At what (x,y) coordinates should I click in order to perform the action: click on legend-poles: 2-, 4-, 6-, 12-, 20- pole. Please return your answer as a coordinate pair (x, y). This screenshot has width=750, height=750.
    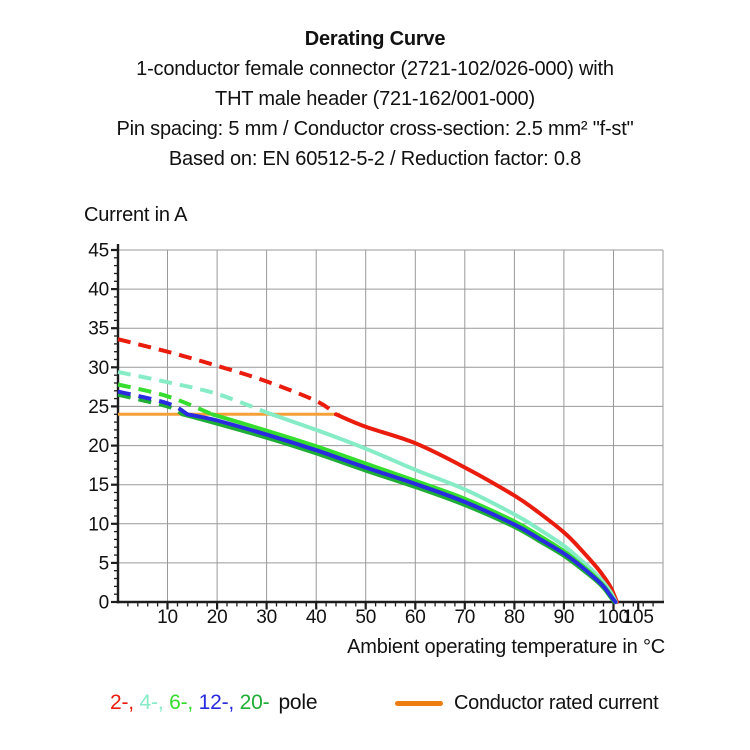
    Looking at the image, I should click on (214, 703).